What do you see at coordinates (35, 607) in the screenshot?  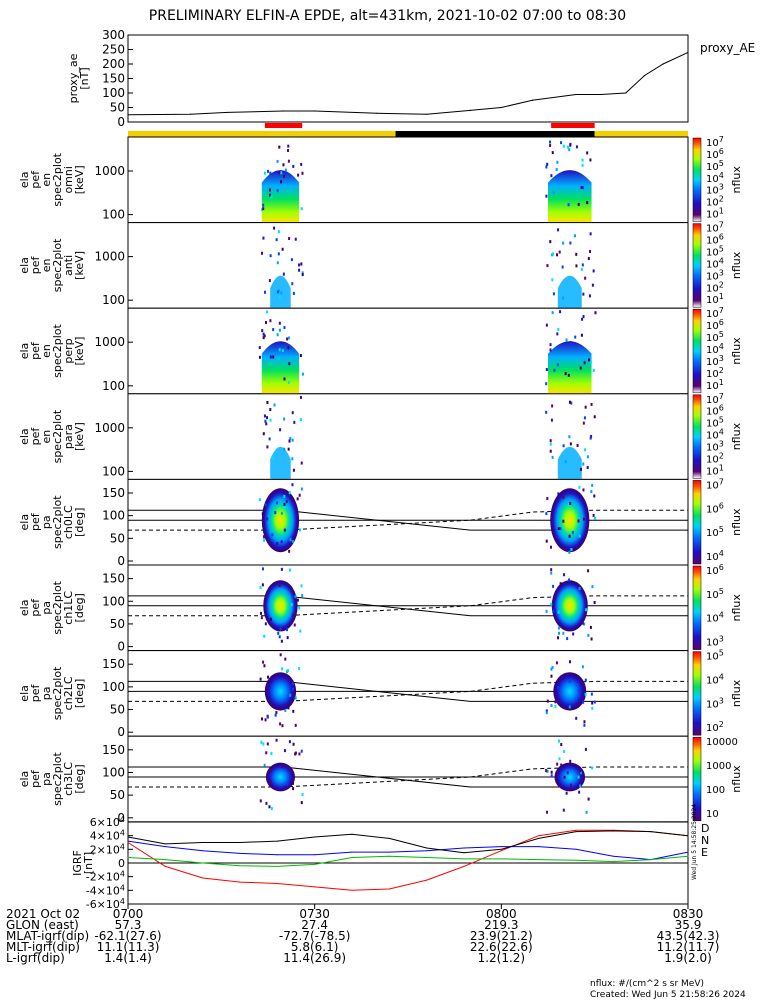 I see `panel-ylabel-line-1: pef` at bounding box center [35, 607].